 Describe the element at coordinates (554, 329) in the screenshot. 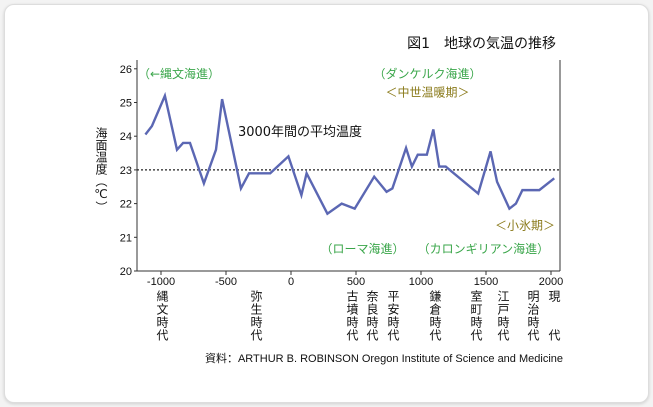

I see `era-label-modern: 現代` at that location.